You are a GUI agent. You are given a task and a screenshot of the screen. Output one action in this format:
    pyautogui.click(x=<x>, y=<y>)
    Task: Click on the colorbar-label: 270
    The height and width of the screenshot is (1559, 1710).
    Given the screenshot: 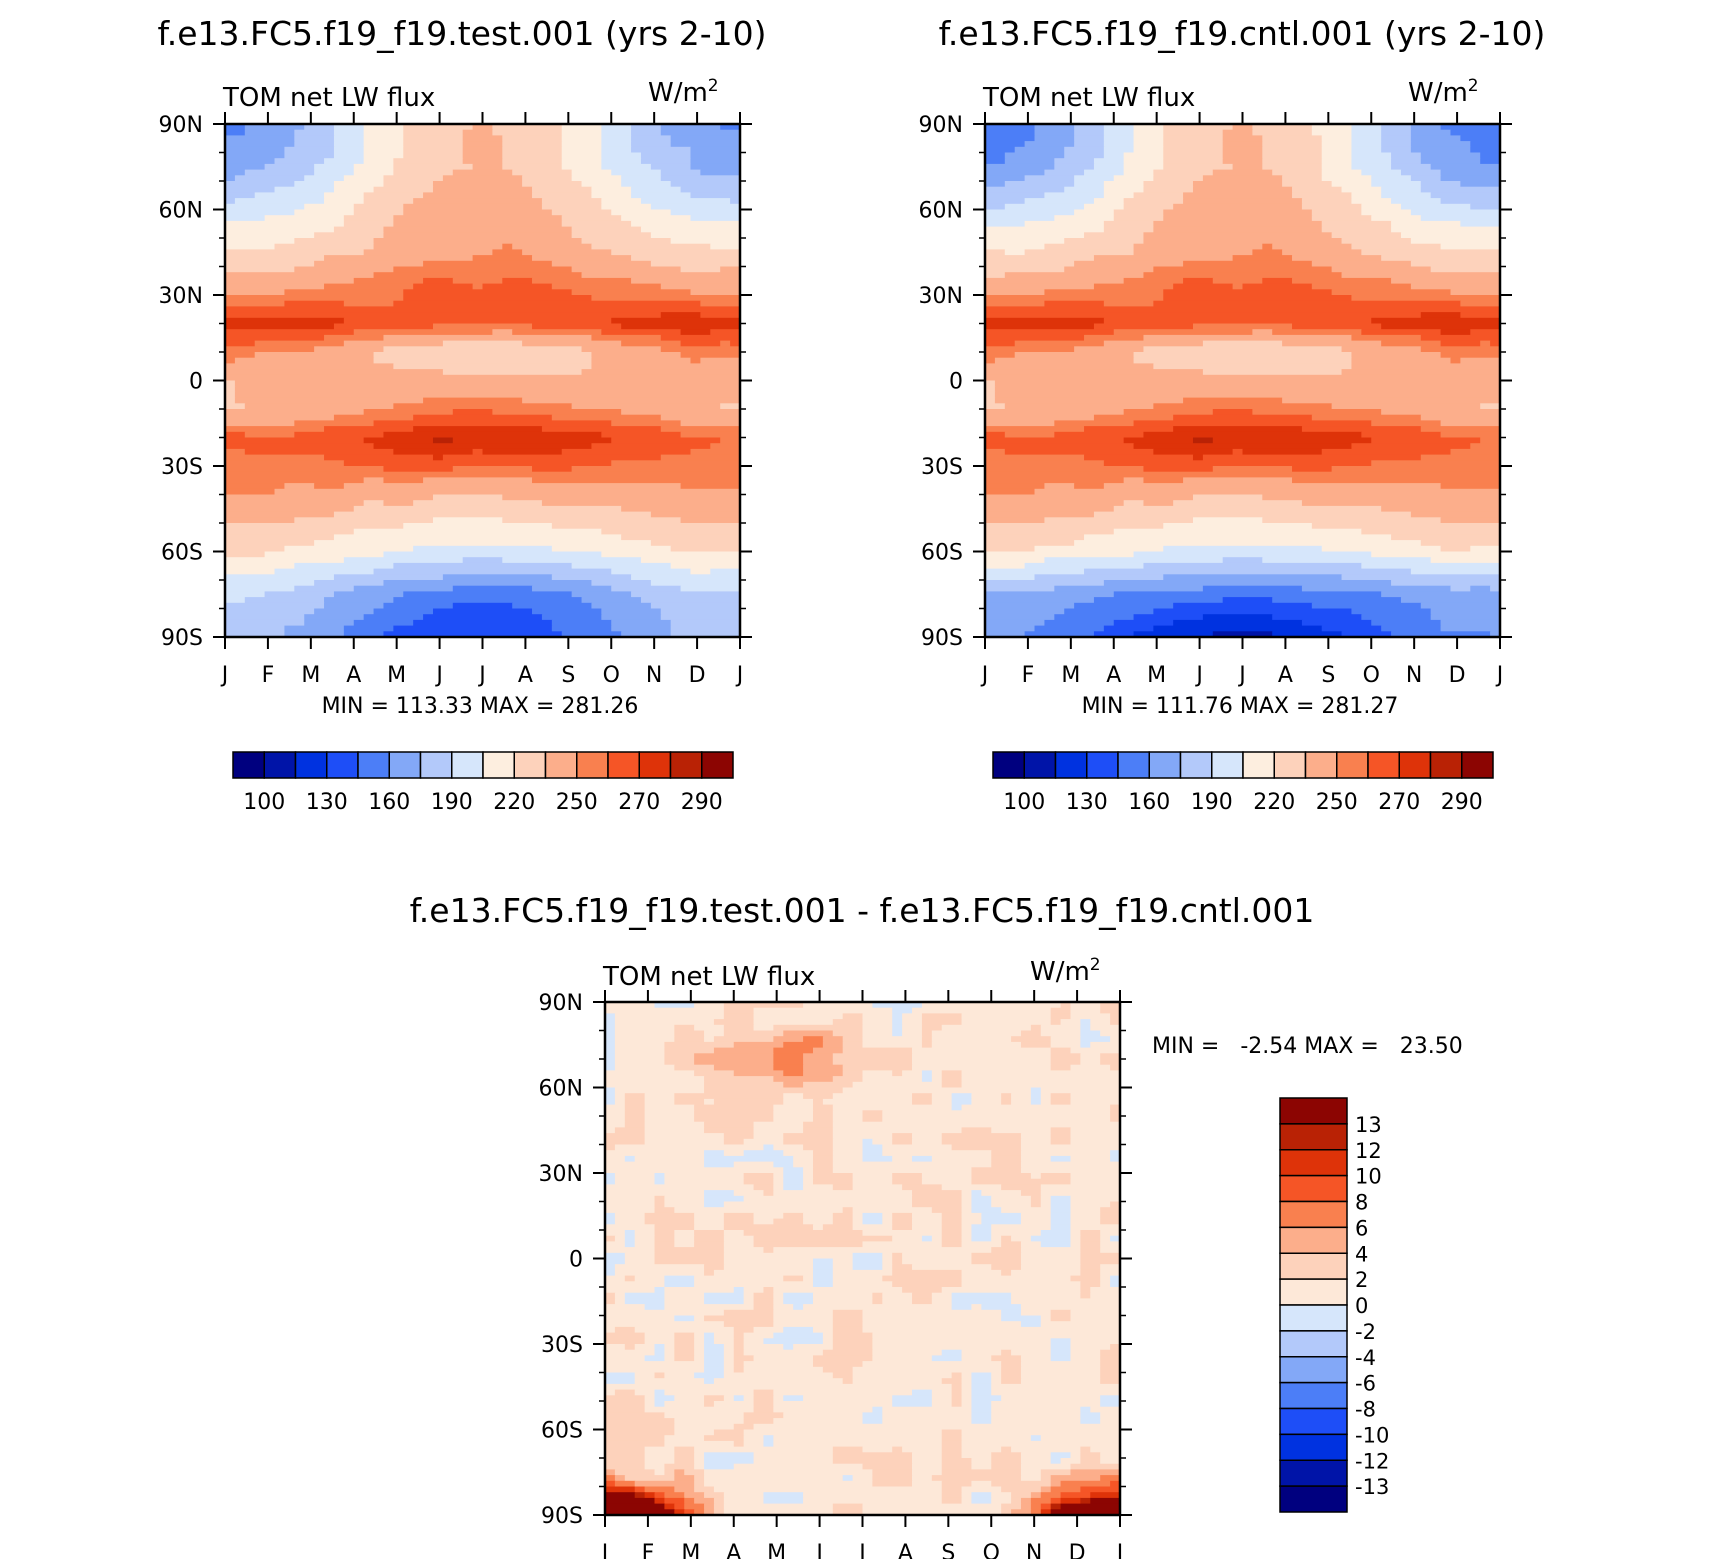 What is the action you would take?
    pyautogui.click(x=1399, y=802)
    